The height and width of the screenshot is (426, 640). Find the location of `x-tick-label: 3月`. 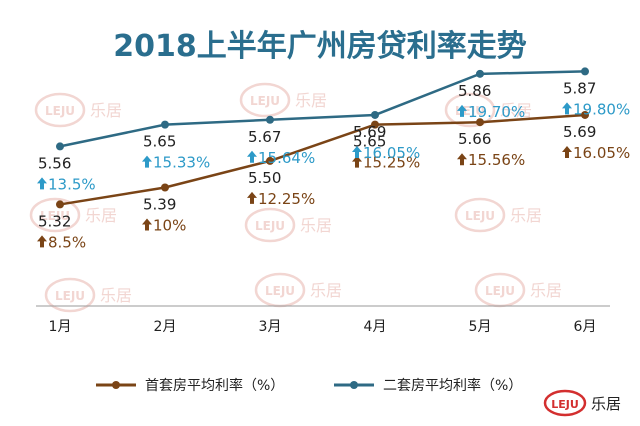

x-tick-label: 3月 is located at coordinates (270, 327).